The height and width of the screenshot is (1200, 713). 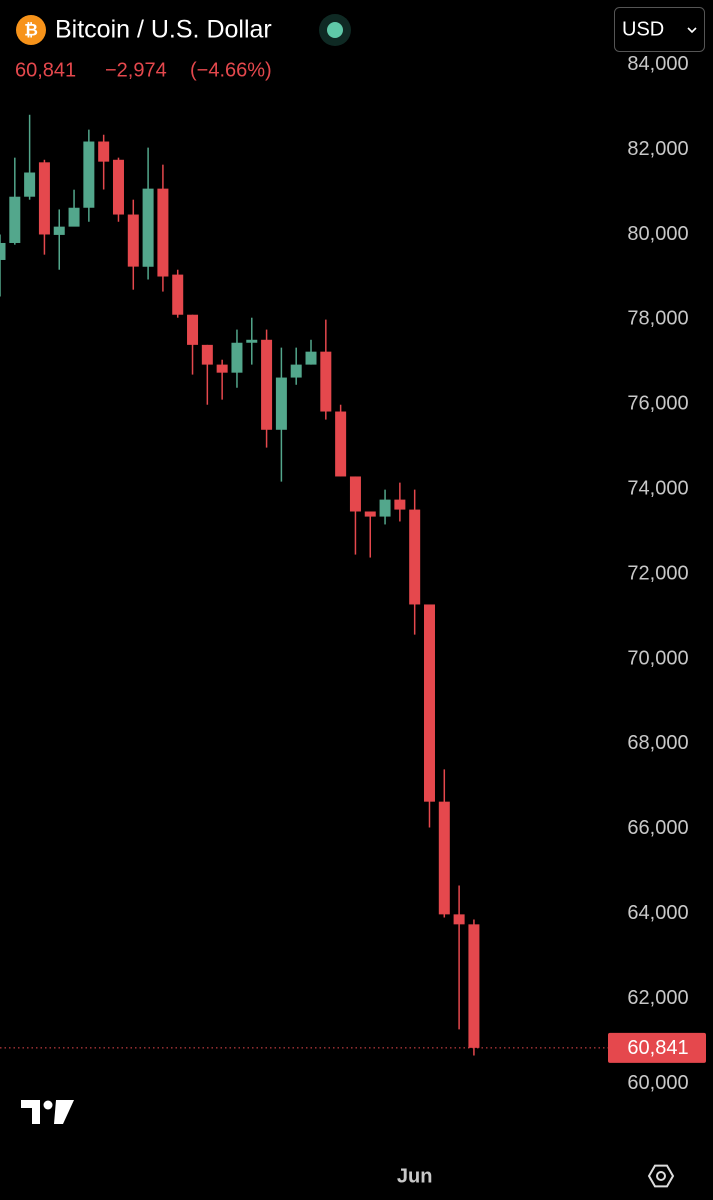 I want to click on last-price-tag-label: 60,841, so click(x=657, y=1048).